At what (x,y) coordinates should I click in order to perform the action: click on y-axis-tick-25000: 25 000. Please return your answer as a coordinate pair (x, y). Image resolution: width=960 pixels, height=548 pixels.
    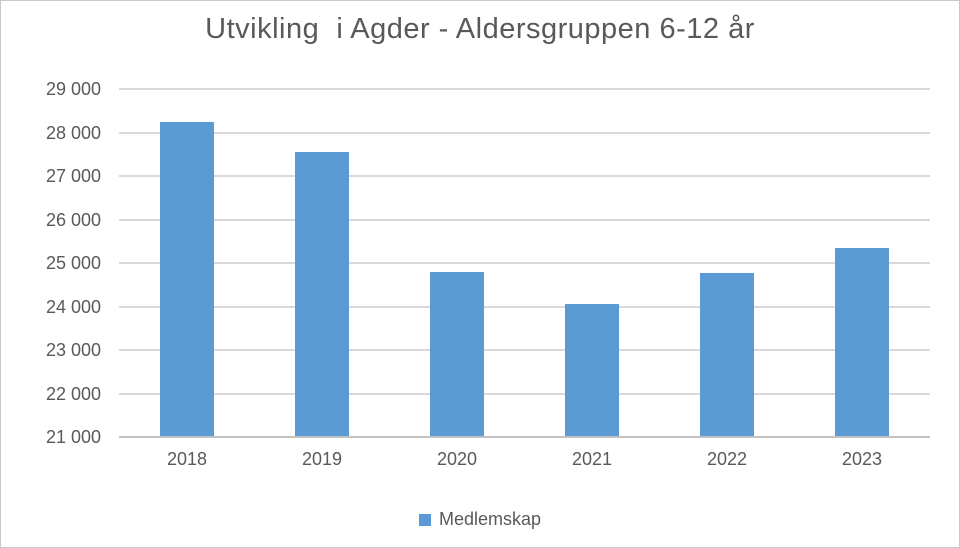
    Looking at the image, I should click on (73, 263).